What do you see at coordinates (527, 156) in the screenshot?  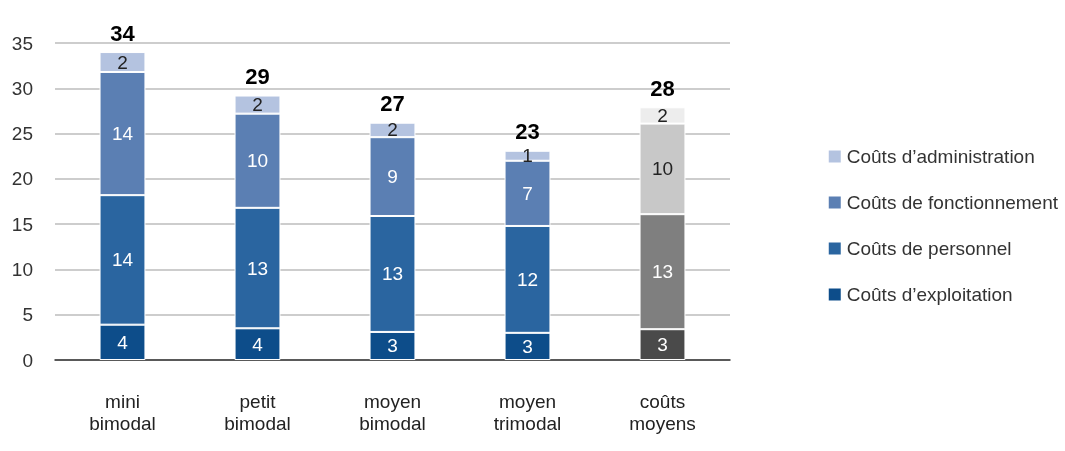 I see `data-label: 1` at bounding box center [527, 156].